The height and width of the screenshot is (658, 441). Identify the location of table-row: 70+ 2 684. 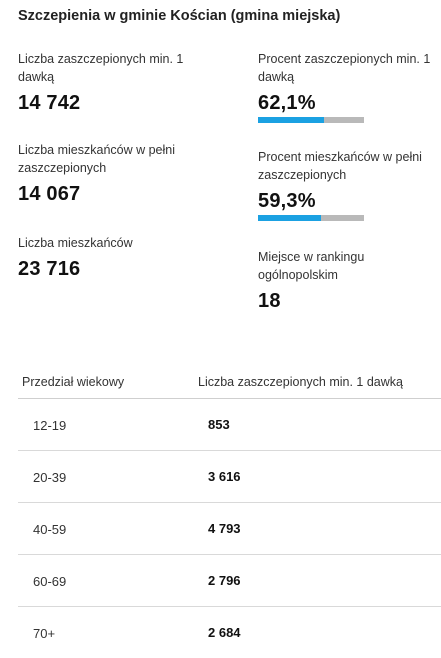
(229, 632).